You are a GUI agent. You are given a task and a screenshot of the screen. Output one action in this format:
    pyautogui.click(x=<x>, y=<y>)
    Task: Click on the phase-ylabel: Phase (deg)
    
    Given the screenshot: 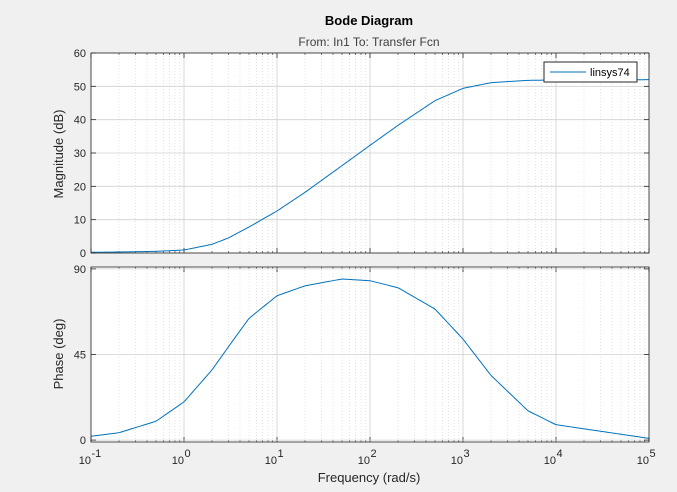 What is the action you would take?
    pyautogui.click(x=58, y=354)
    